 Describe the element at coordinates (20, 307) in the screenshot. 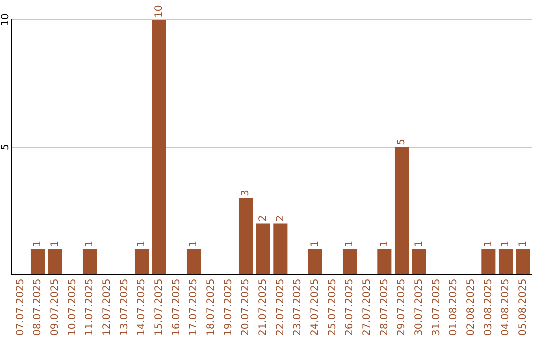

I see `x-tick-label: 07.07.2025` at that location.